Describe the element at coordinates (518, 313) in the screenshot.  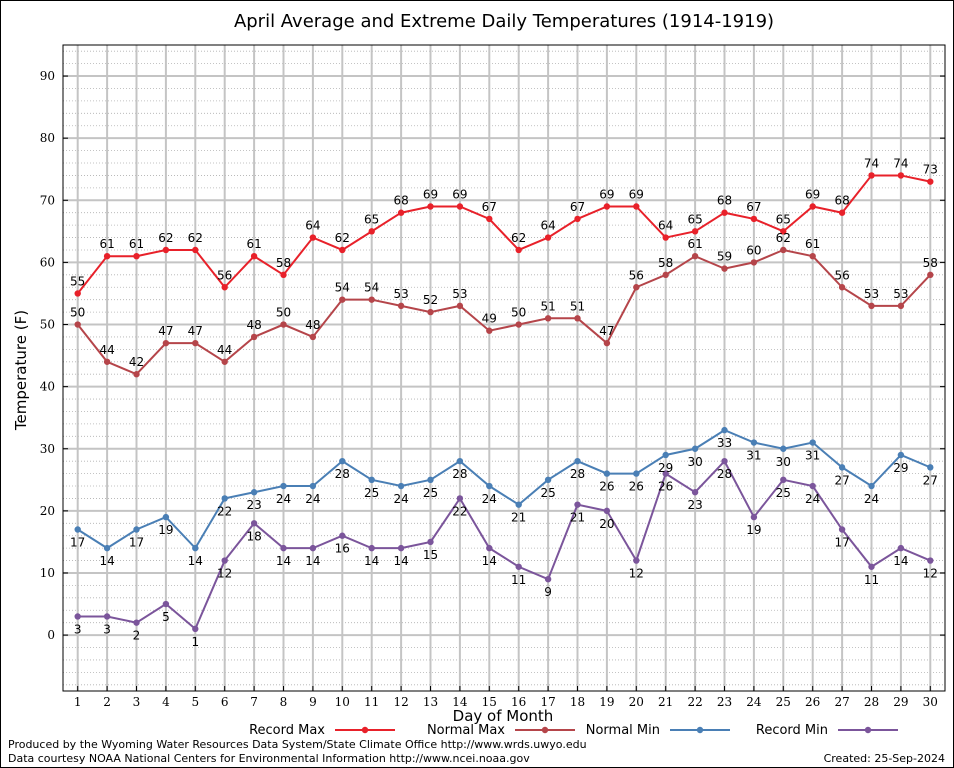
I see `normal-max-data-label: 50` at that location.